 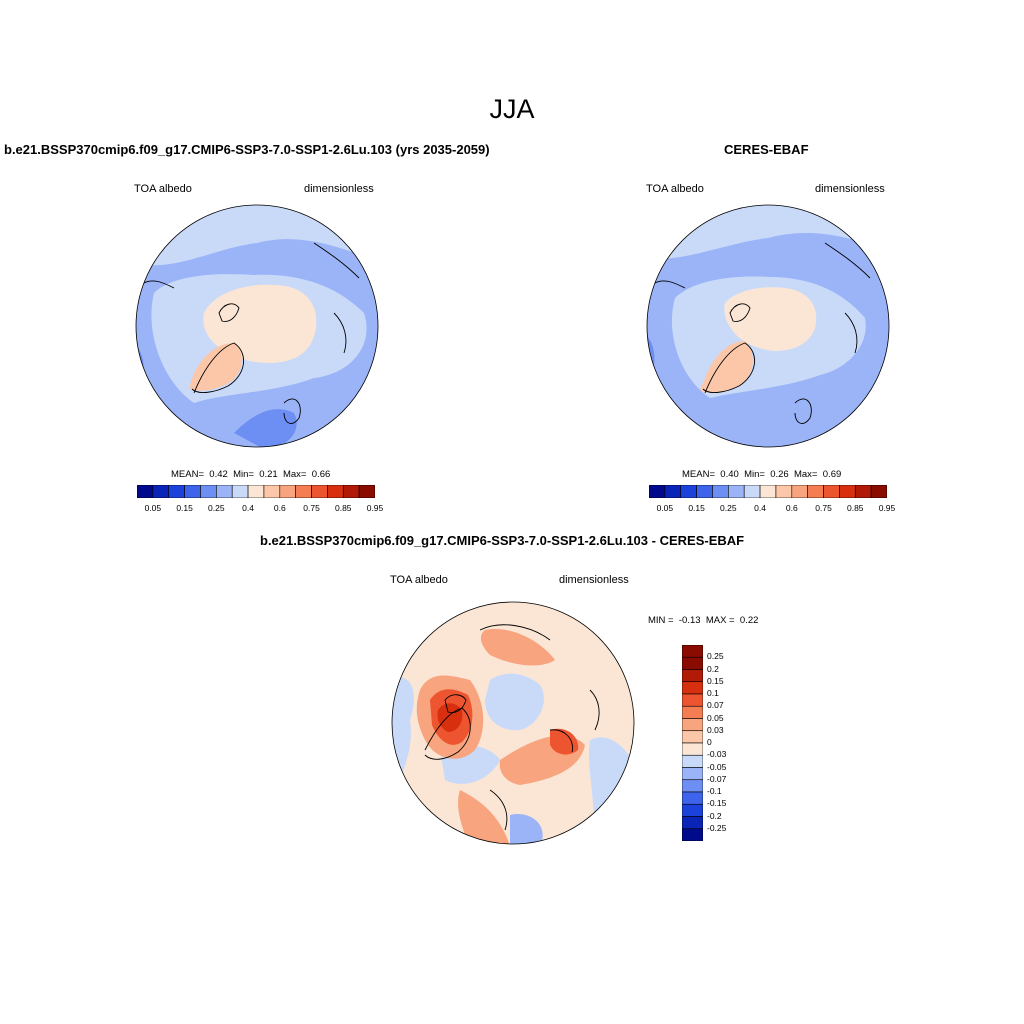 I want to click on diff-colorbar-tick-label: -0.03, so click(x=717, y=754).